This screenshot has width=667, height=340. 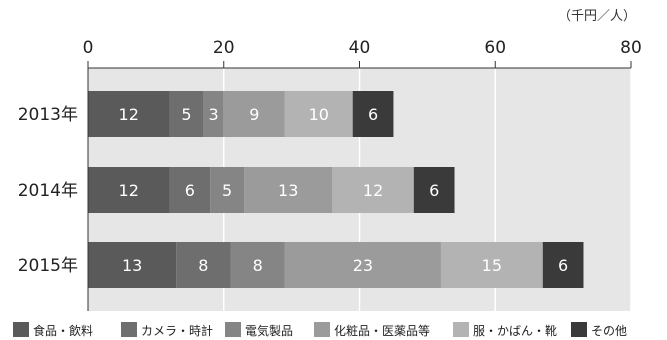 I want to click on category-labels: 2013年 2014年 2015年, so click(x=48, y=190).